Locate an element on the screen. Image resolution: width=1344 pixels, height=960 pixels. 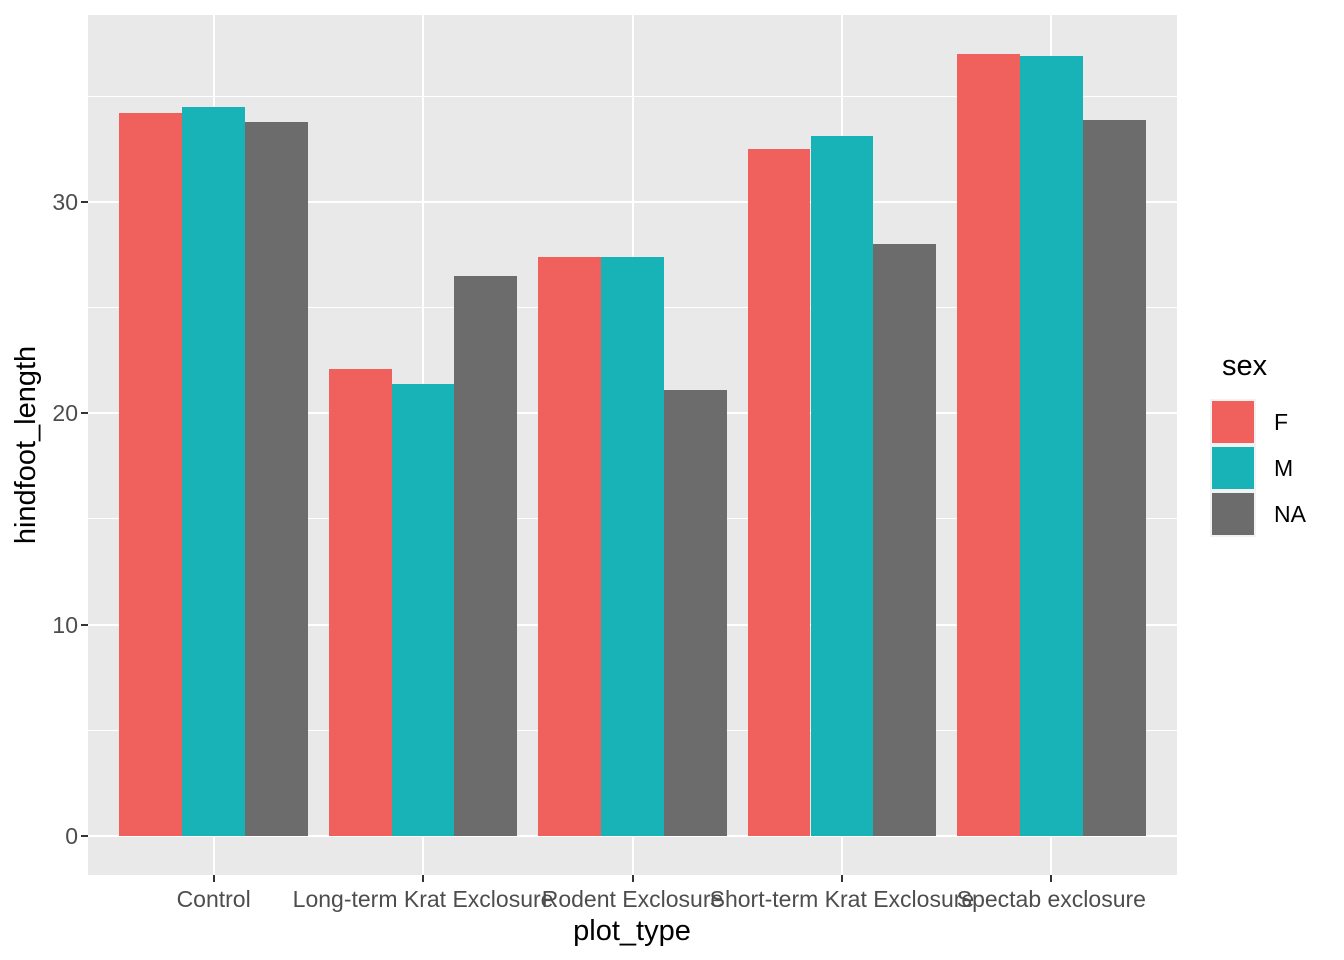
legend-key-color-f is located at coordinates (1233, 422).